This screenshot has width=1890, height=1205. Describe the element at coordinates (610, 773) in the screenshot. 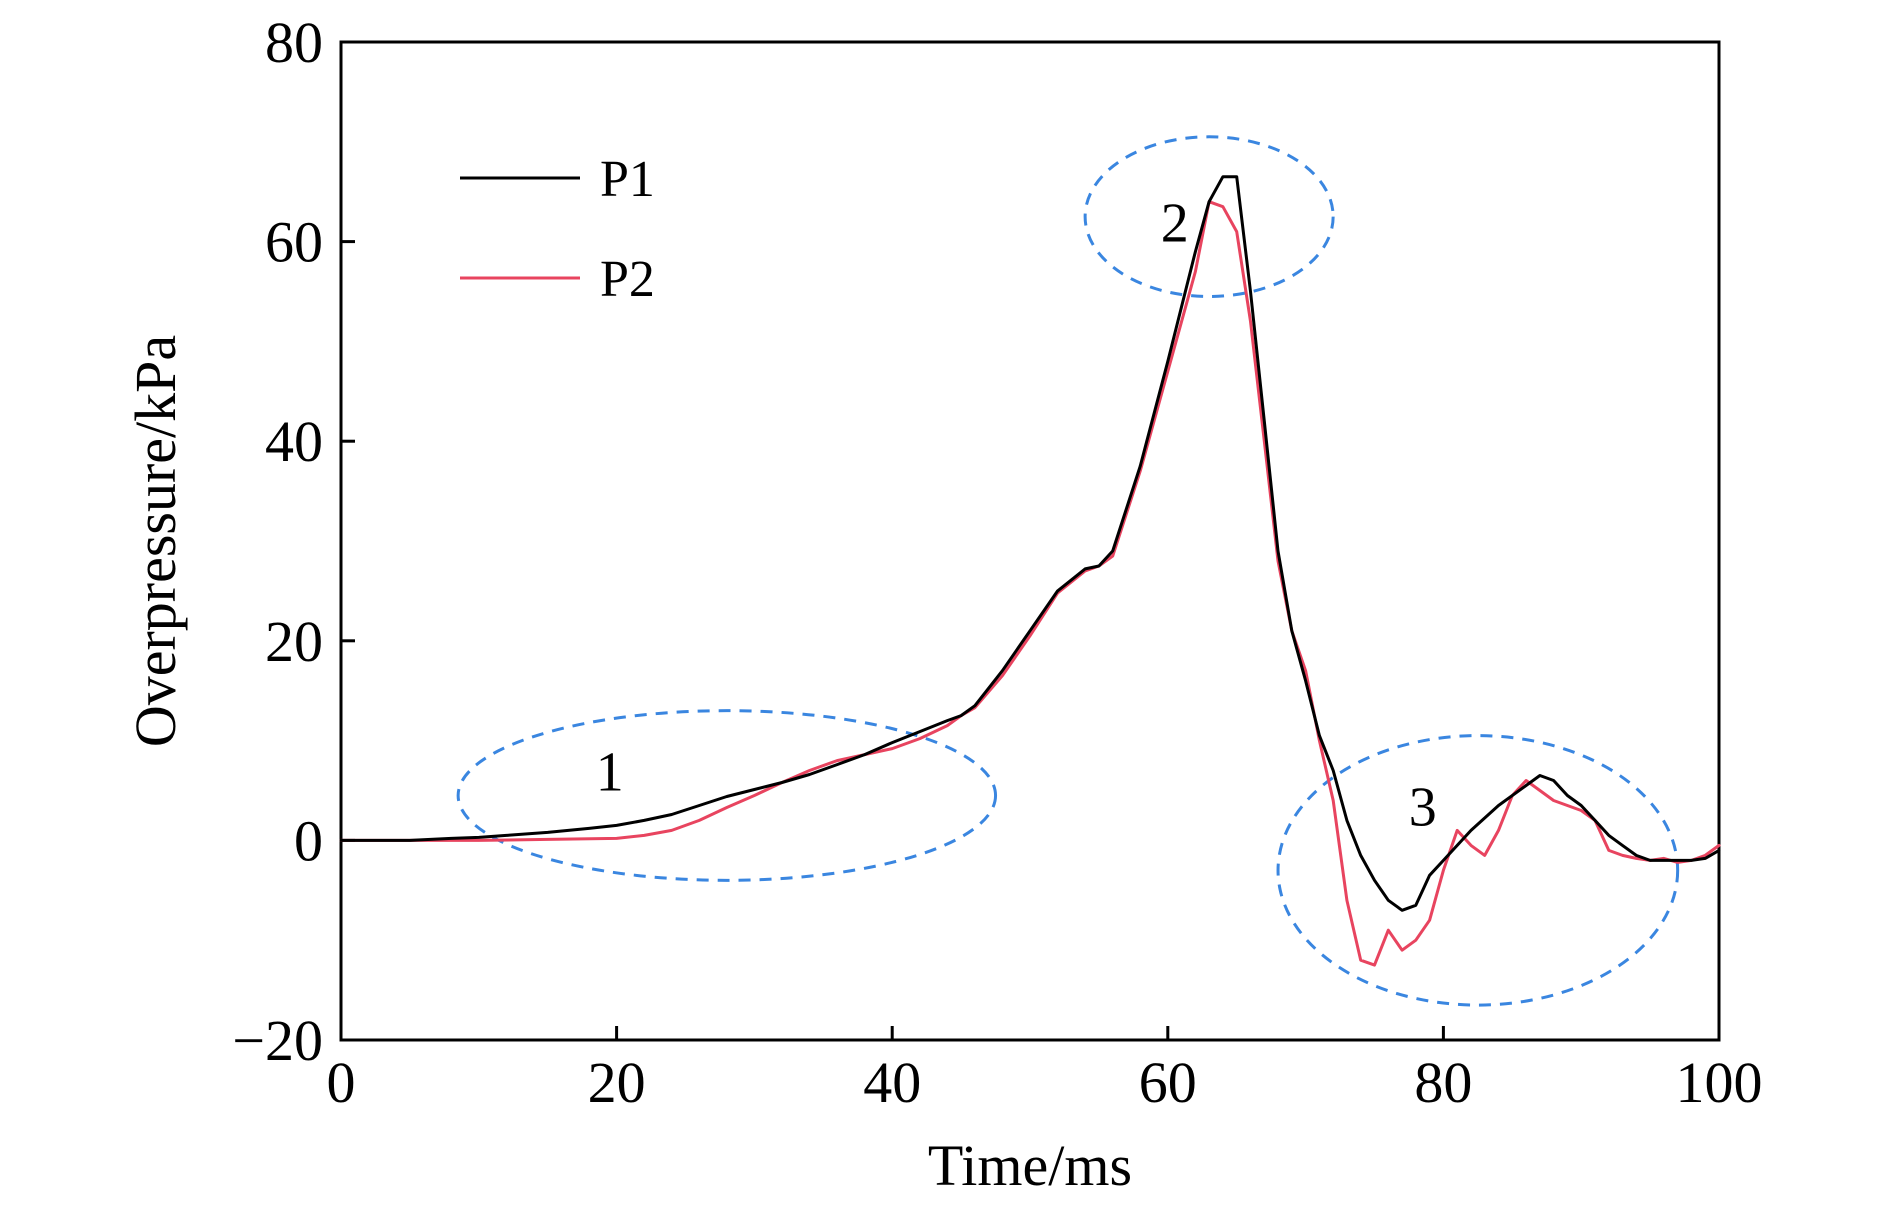

I see `region-1-label: 1` at that location.